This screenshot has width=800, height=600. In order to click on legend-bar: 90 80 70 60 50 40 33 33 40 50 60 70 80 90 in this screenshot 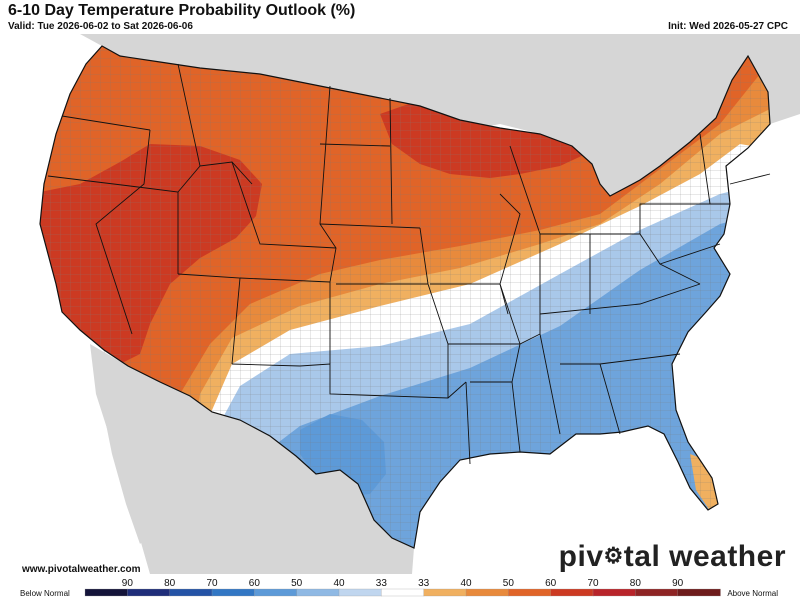, I will do `click(402, 587)`.